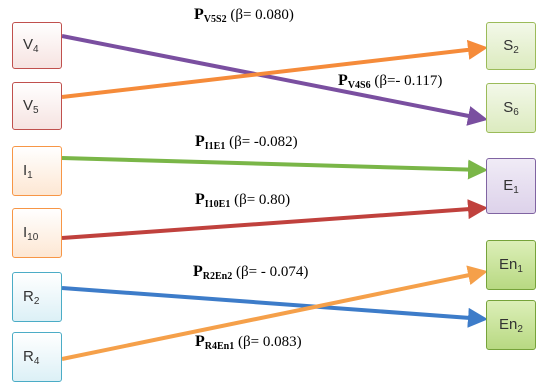 This screenshot has height=387, width=542. Describe the element at coordinates (31, 106) in the screenshot. I see `node-v5-label: V5` at that location.